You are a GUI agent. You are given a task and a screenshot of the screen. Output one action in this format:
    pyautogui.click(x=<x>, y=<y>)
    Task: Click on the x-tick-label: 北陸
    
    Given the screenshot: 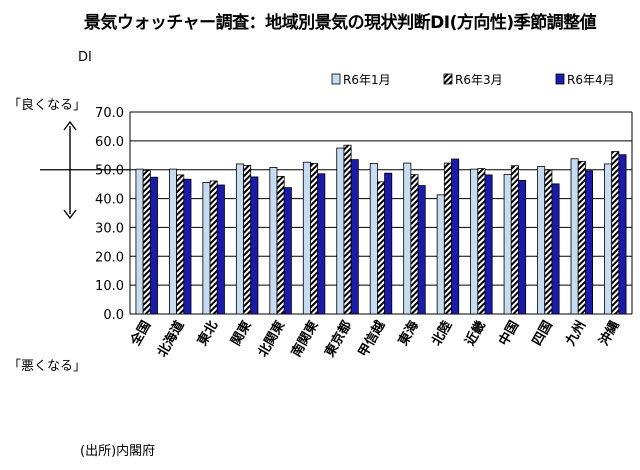 What is the action you would take?
    pyautogui.click(x=442, y=333)
    